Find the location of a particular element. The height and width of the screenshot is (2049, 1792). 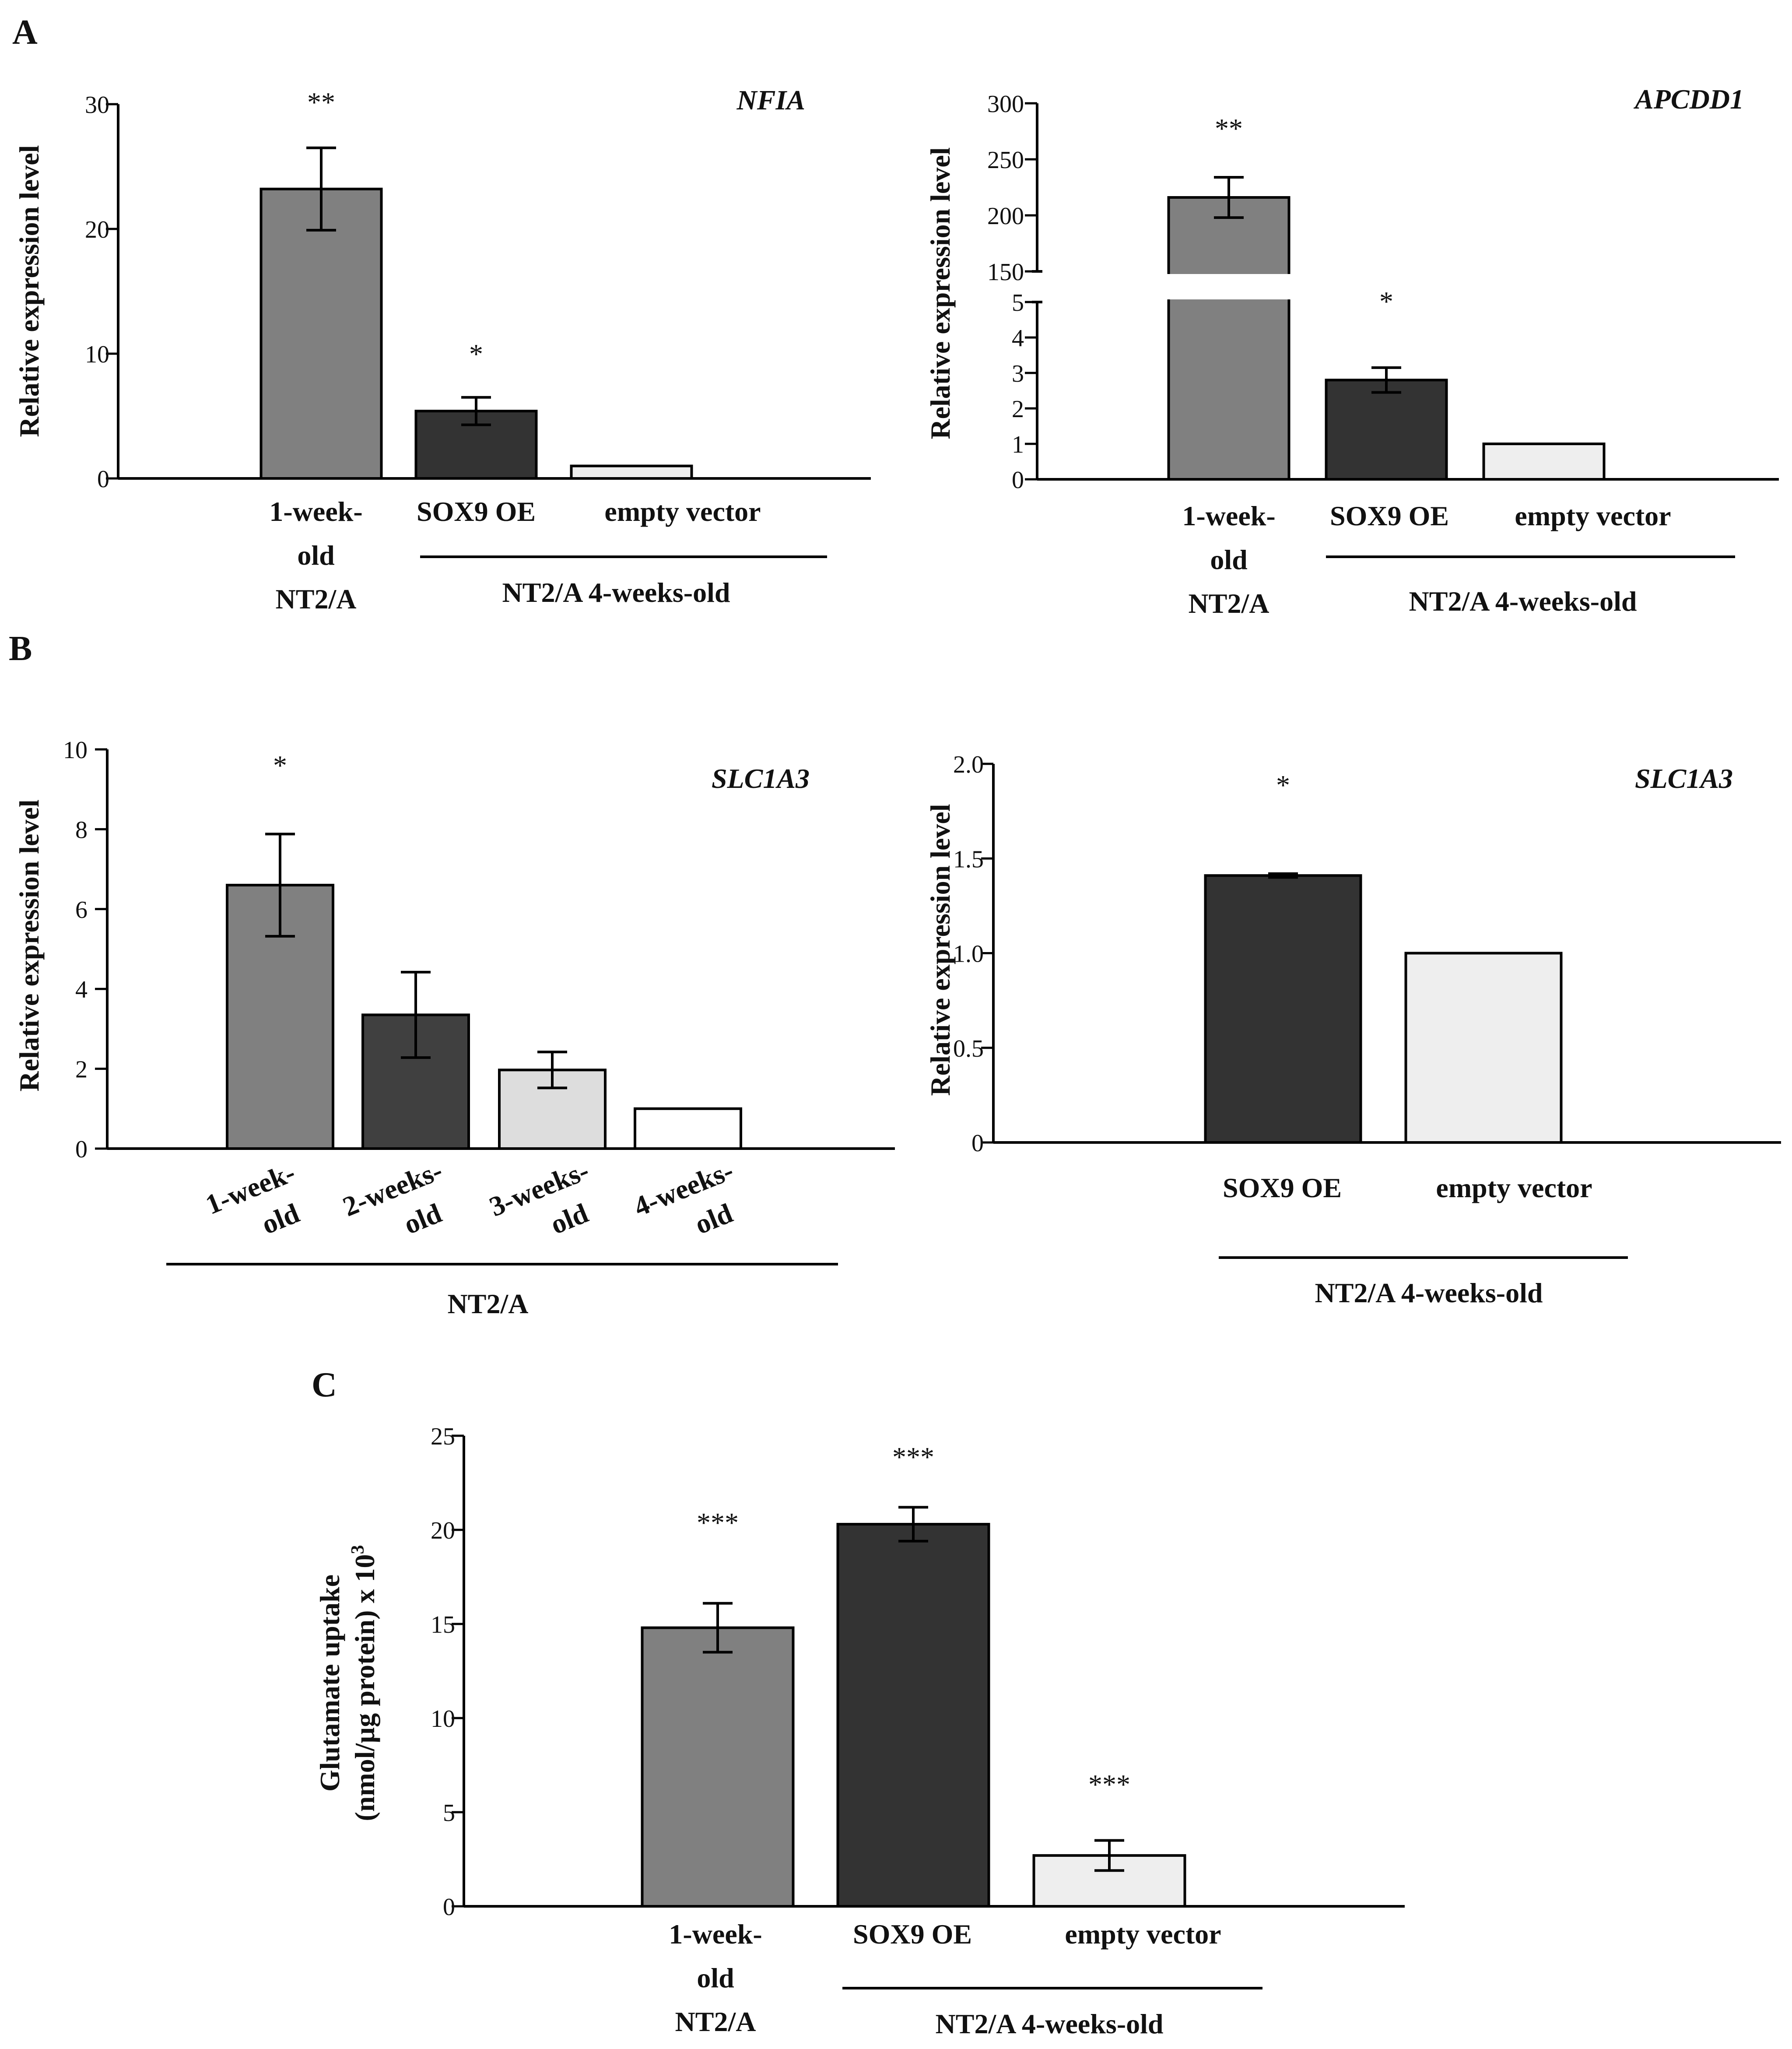

y-axis-label-units: (nmol/µg protein) x 103 is located at coordinates (364, 1683).